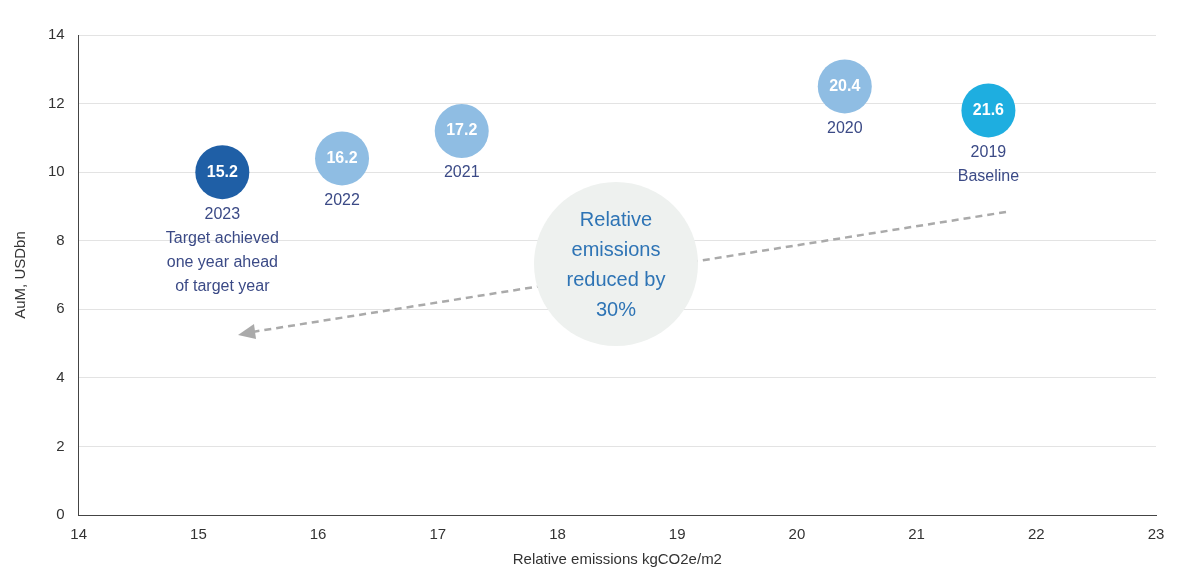  What do you see at coordinates (438, 534) in the screenshot?
I see `x-tick-label: 17` at bounding box center [438, 534].